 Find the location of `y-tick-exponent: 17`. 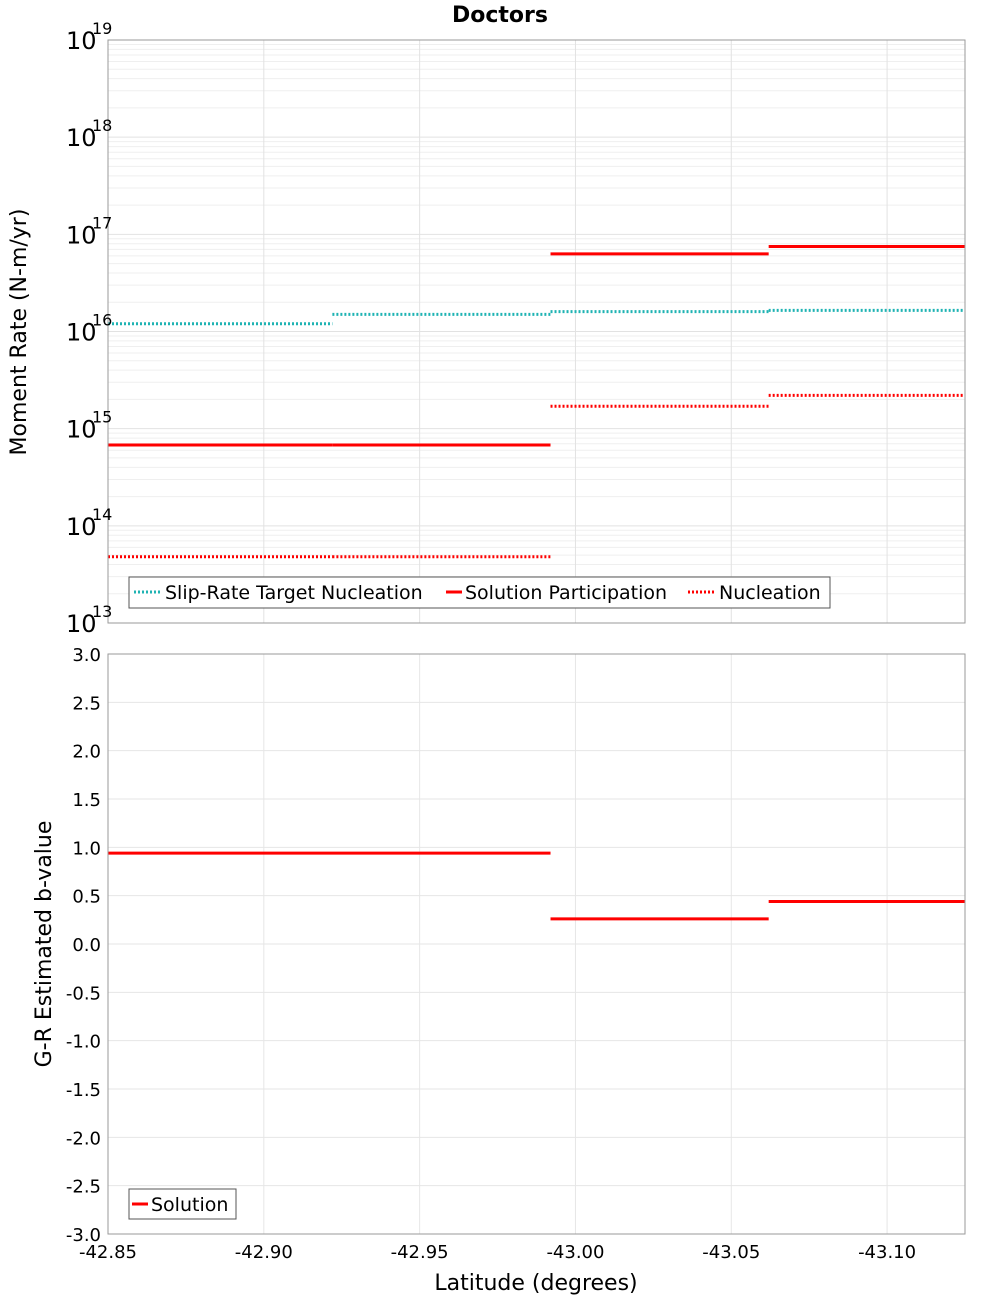

y-tick-exponent: 17 is located at coordinates (102, 222).